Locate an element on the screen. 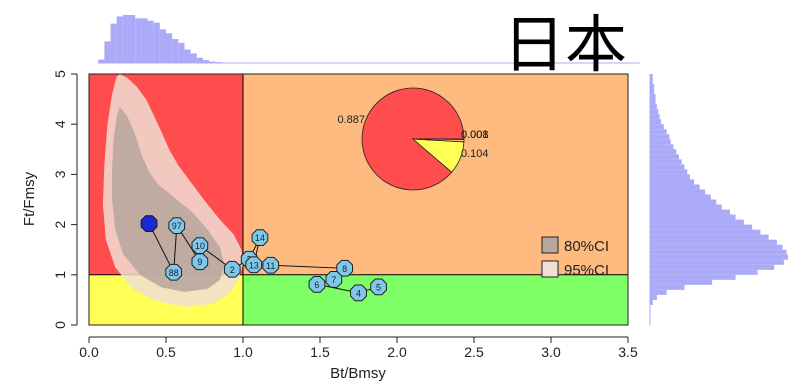 This screenshot has width=798, height=384. trajectory-point: 4 is located at coordinates (358, 293).